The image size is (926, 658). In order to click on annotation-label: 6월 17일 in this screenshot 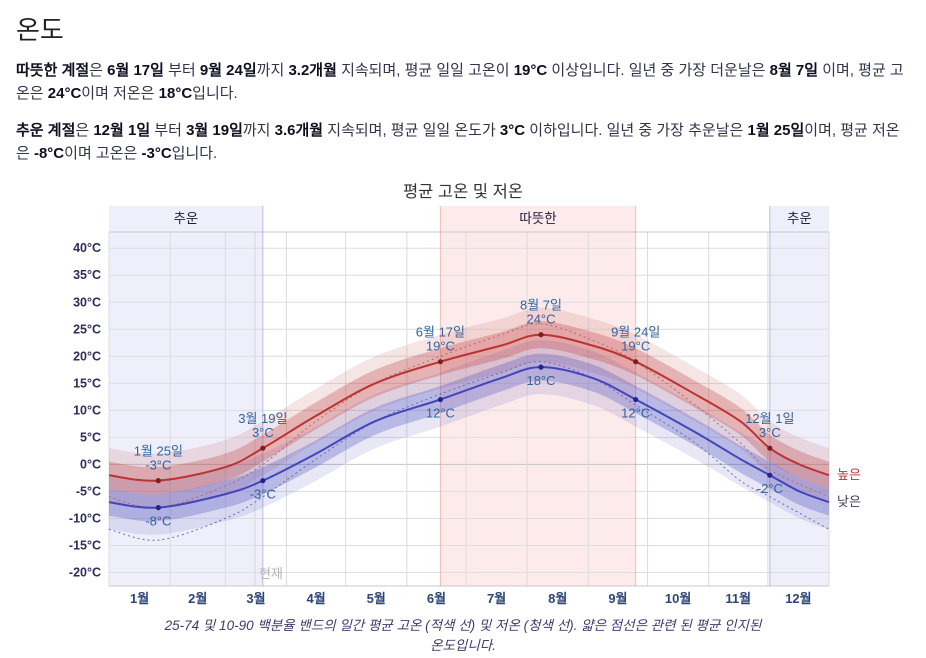, I will do `click(440, 332)`.